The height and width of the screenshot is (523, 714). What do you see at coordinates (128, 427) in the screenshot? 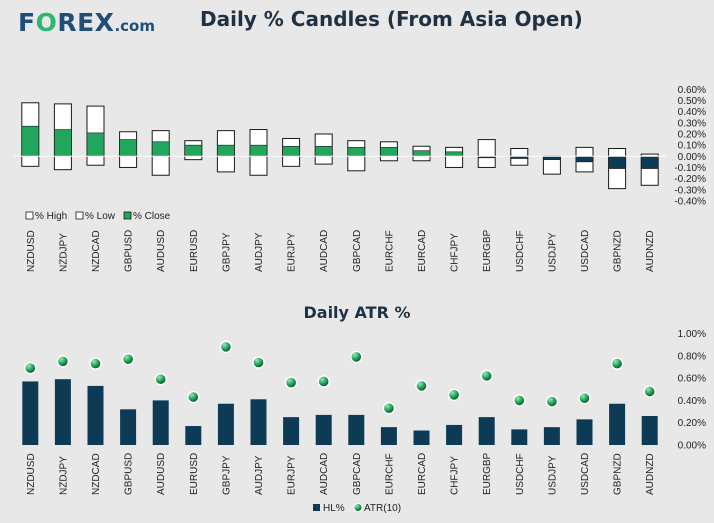
I see `atr-hl-bar-gbpusd` at bounding box center [128, 427].